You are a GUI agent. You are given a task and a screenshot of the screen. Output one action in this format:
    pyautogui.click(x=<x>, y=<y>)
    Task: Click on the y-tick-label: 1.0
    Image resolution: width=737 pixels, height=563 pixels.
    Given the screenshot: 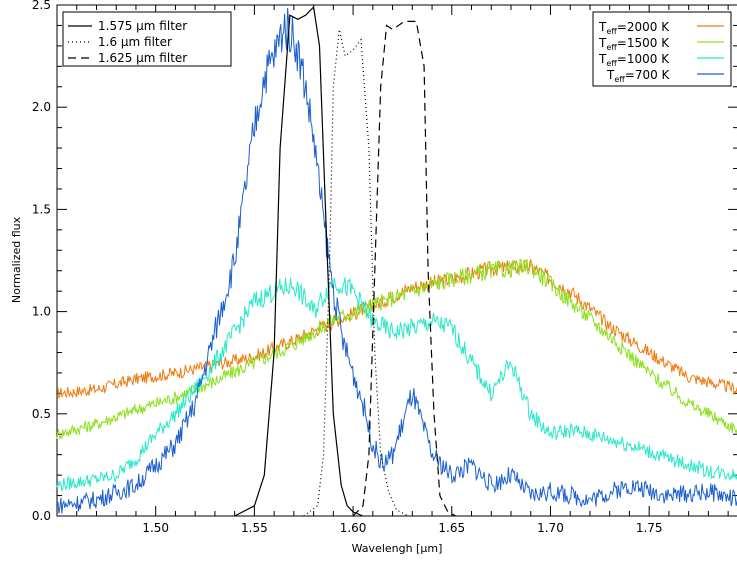 What is the action you would take?
    pyautogui.click(x=41, y=312)
    